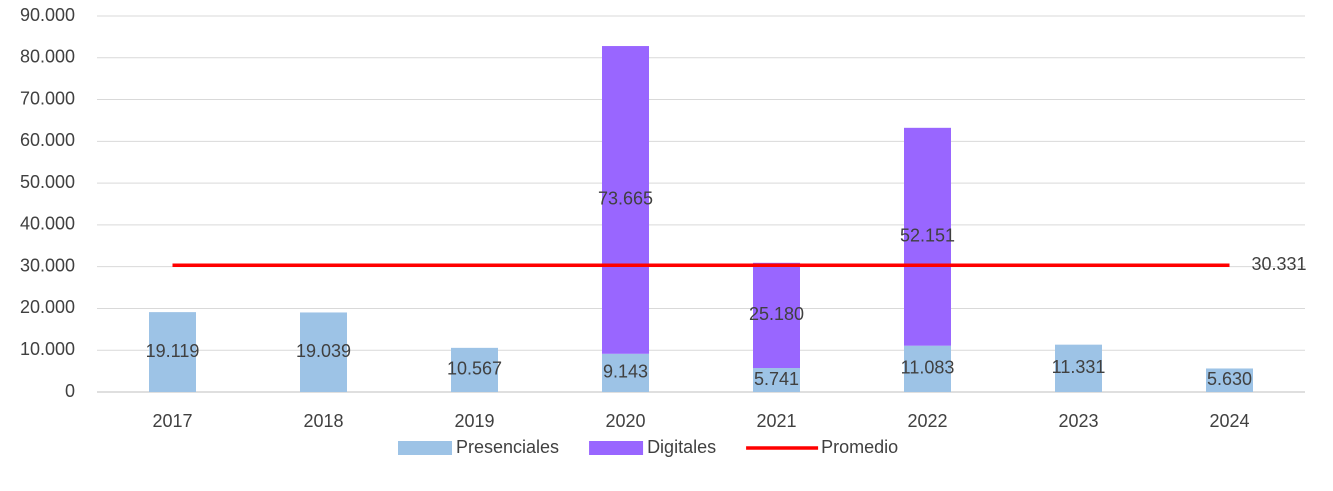  I want to click on bar-label: 19.119, so click(173, 351).